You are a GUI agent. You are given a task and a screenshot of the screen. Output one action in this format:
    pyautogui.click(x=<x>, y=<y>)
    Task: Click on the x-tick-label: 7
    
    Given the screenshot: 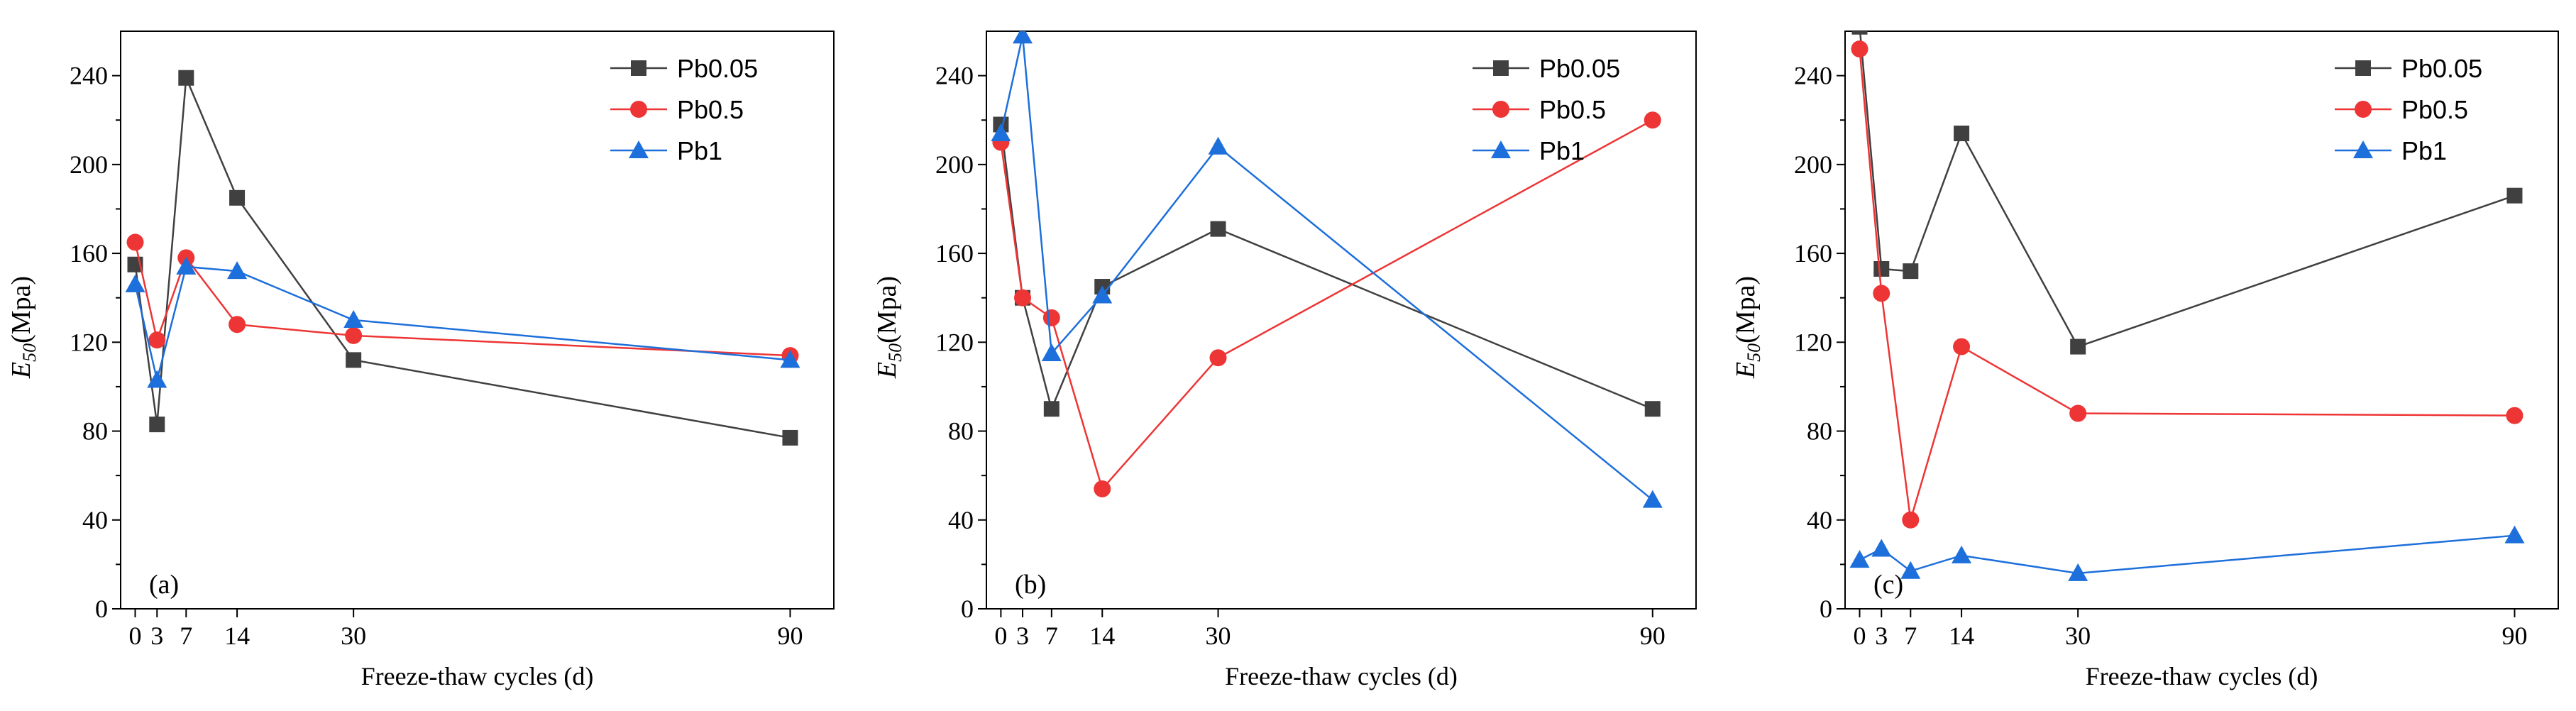 What is the action you would take?
    pyautogui.click(x=1910, y=636)
    